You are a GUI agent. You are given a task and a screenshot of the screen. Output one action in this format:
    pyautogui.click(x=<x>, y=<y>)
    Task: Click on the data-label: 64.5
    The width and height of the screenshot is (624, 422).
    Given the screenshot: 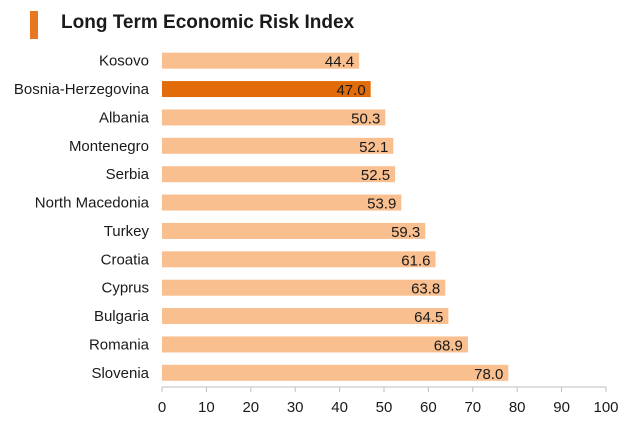 What is the action you would take?
    pyautogui.click(x=428, y=317)
    